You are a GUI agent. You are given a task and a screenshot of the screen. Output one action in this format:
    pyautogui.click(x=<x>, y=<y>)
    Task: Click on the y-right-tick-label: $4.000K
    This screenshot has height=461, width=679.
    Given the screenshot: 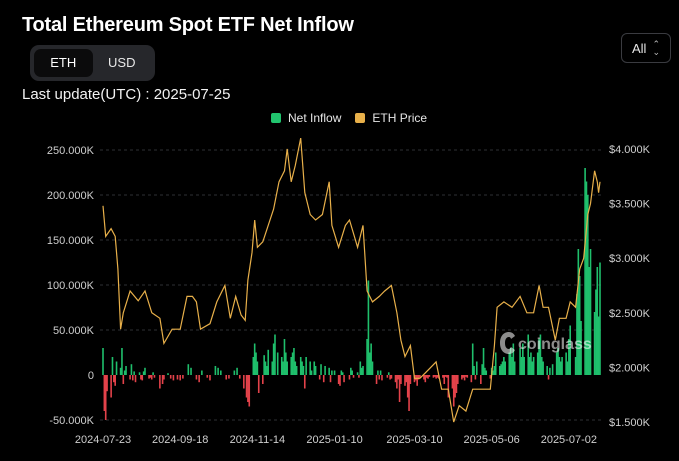 What is the action you would take?
    pyautogui.click(x=630, y=150)
    